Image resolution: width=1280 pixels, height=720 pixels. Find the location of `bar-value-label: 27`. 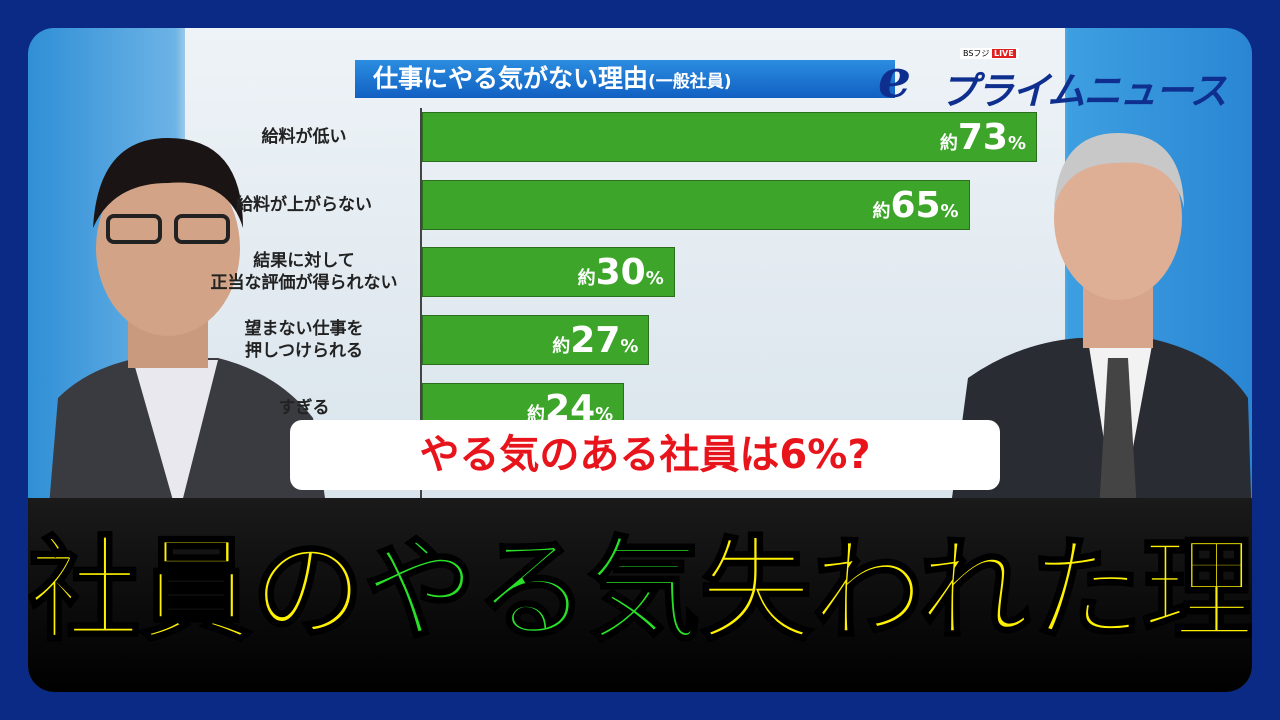

bar-value-label: 27 is located at coordinates (595, 340).